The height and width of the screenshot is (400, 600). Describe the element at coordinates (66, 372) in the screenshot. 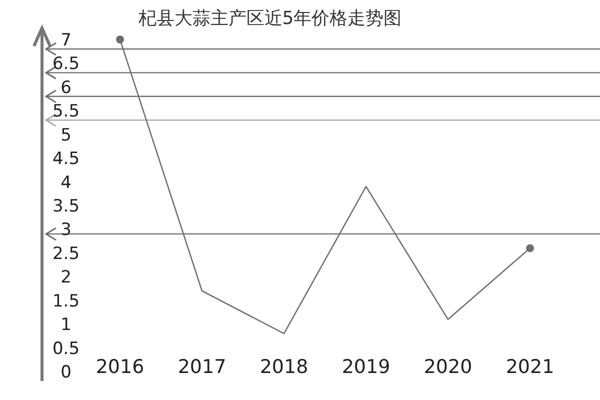

I see `y-tick-label: 0` at that location.